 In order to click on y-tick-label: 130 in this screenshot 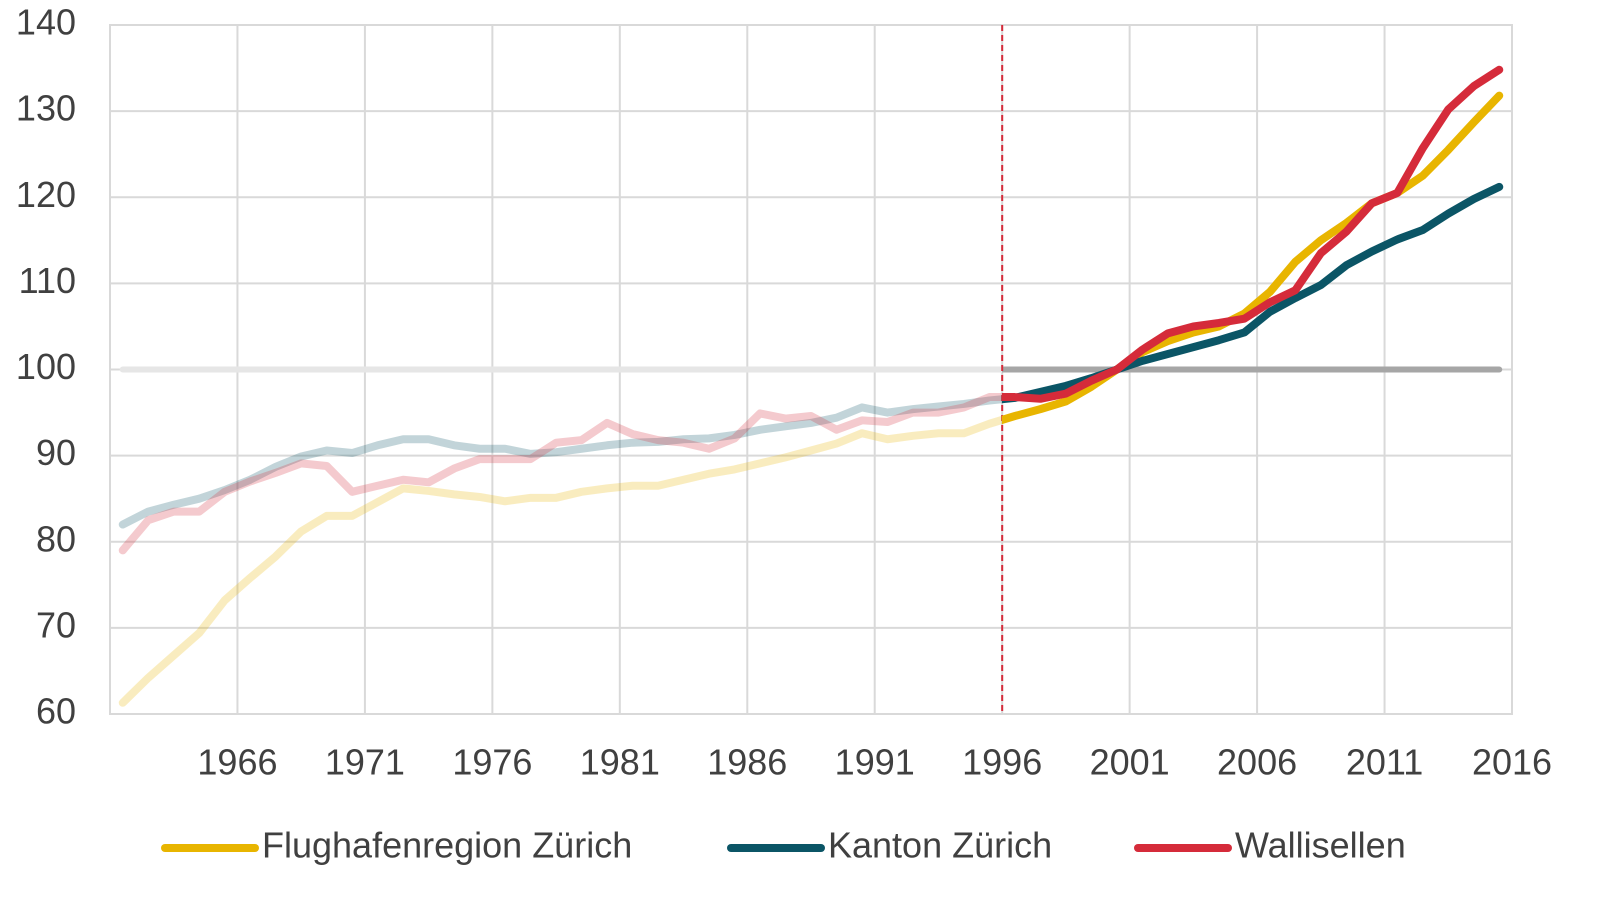, I will do `click(46, 108)`.